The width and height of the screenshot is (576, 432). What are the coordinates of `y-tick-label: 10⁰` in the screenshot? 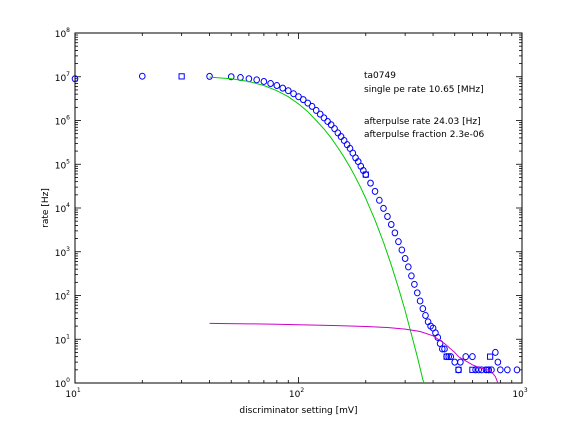 It's located at (62, 383).